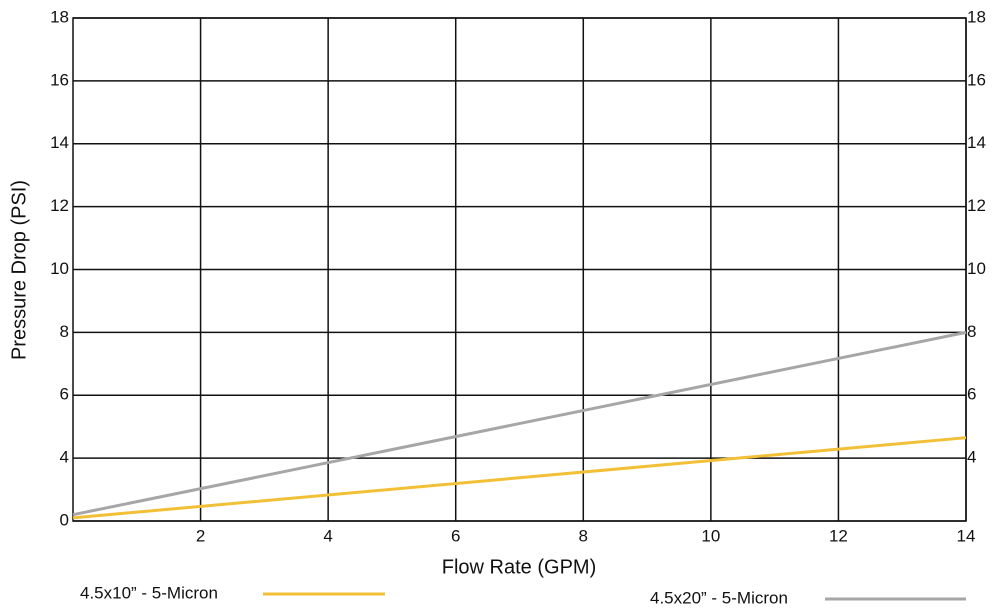 Image resolution: width=995 pixels, height=609 pixels. Describe the element at coordinates (64, 394) in the screenshot. I see `y-tick-label: 6` at that location.